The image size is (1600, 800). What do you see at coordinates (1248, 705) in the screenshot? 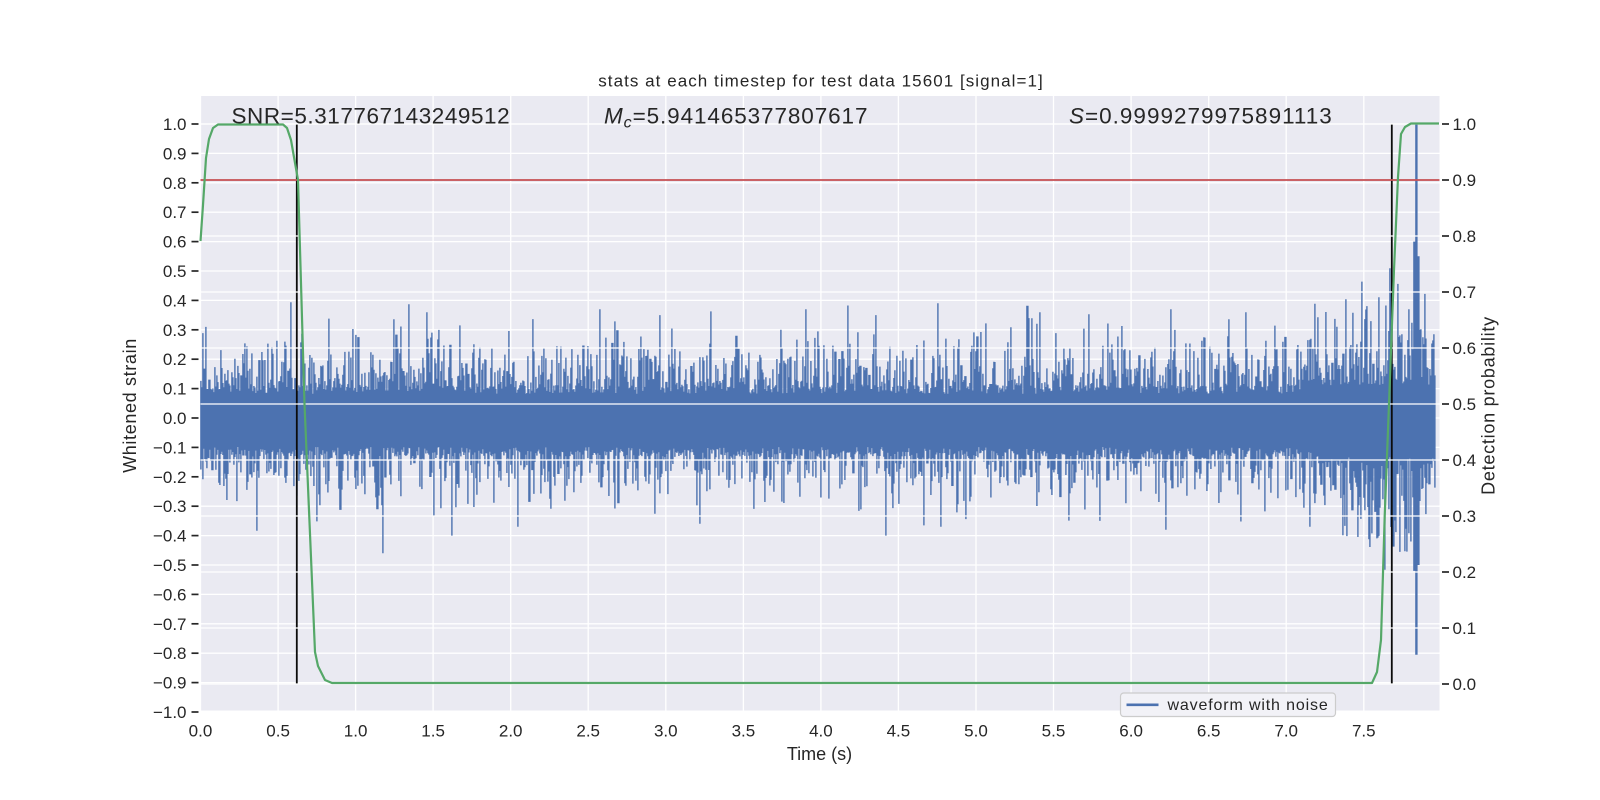
I see `svg-text: waveform with noise` at bounding box center [1248, 705].